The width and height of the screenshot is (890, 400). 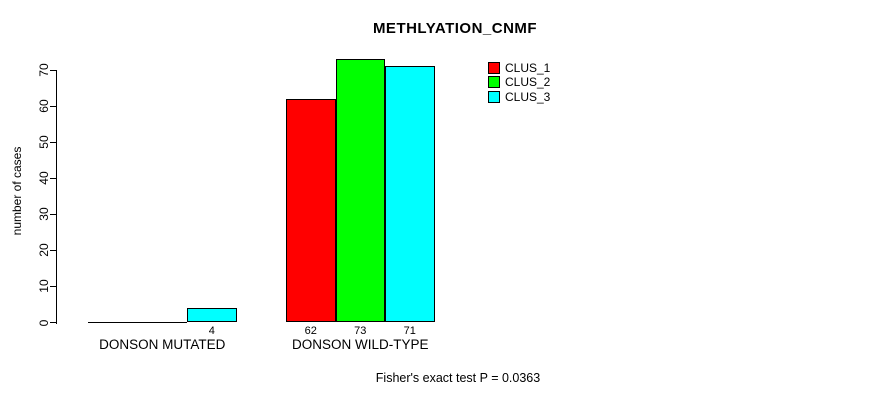 I want to click on bar-value-label: 71, so click(x=409, y=330).